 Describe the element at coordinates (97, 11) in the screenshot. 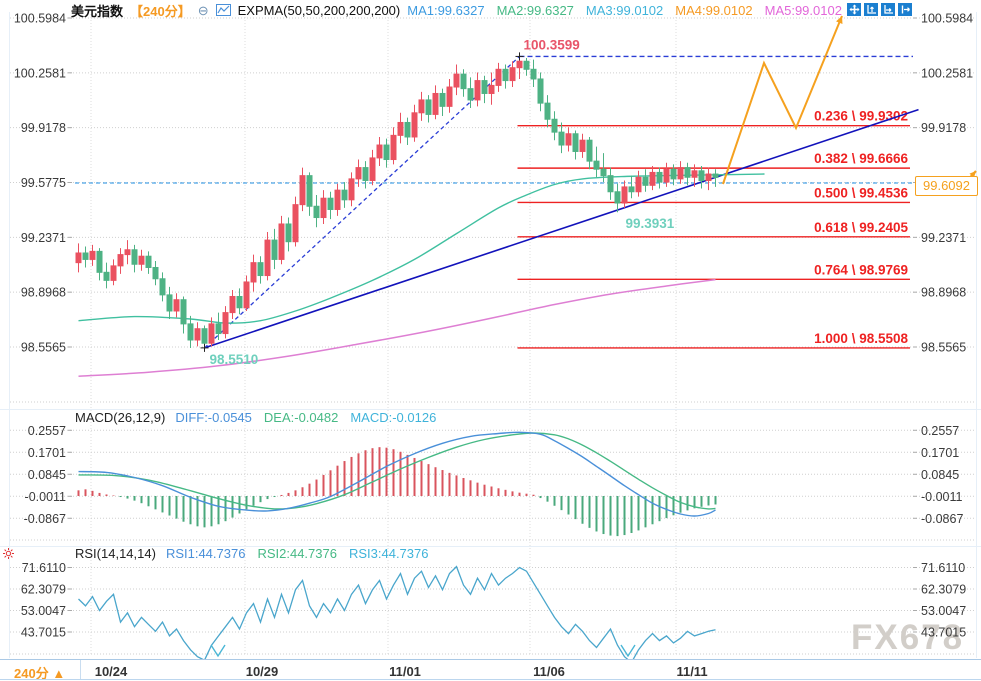

I see `symbol-name: 美元指数` at that location.